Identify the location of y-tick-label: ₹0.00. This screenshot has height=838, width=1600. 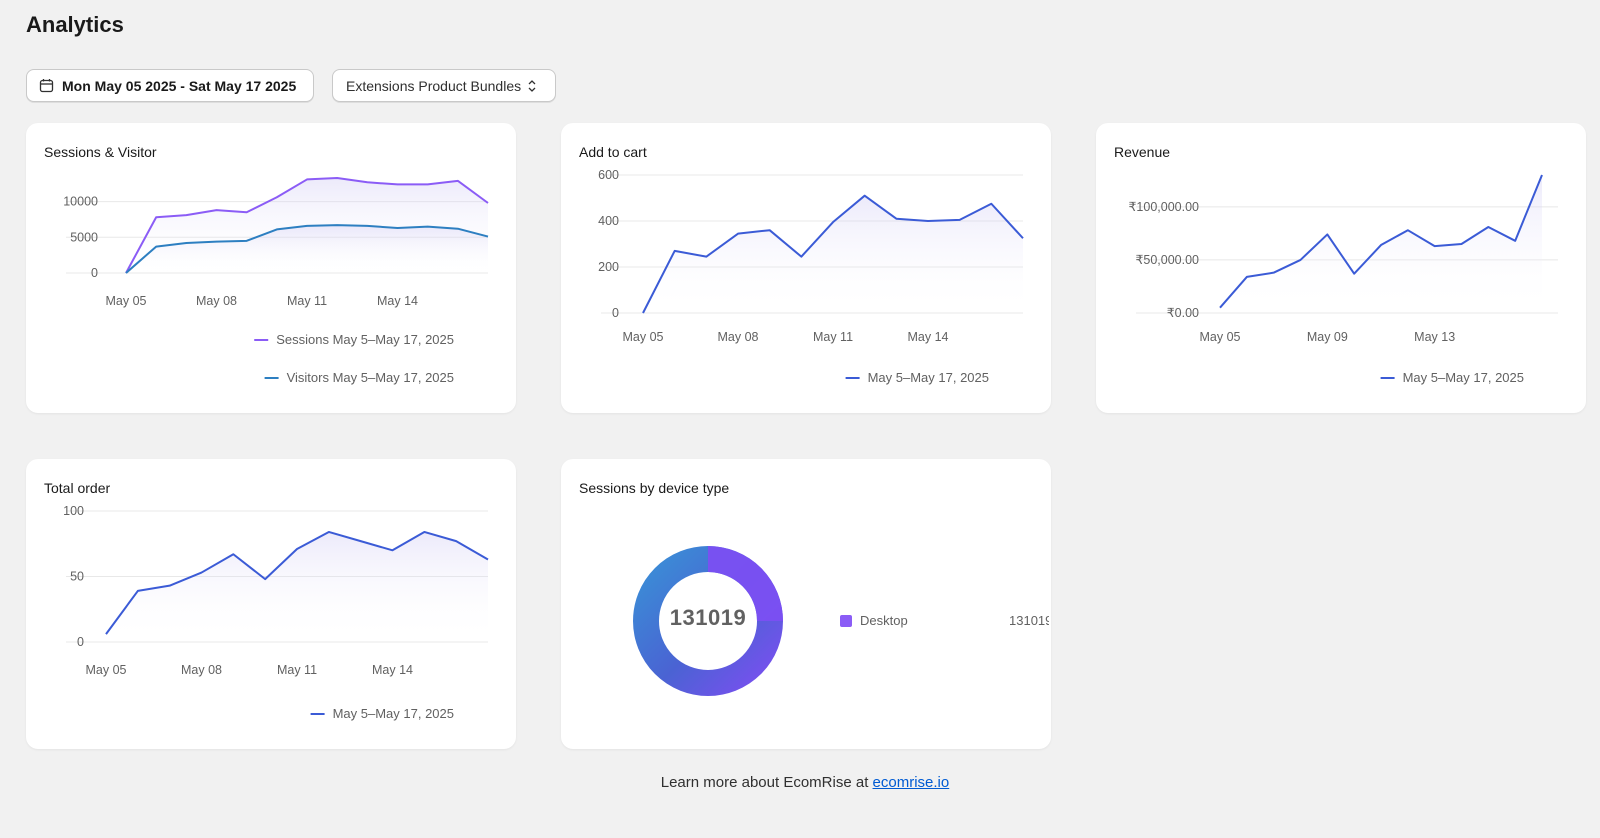
(1183, 313).